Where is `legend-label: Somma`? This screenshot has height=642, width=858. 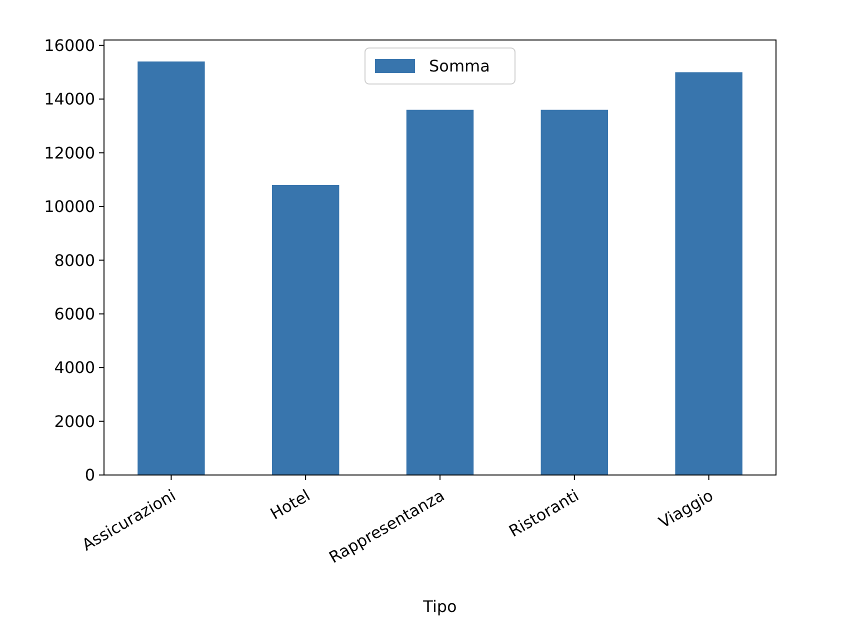 legend-label: Somma is located at coordinates (459, 66).